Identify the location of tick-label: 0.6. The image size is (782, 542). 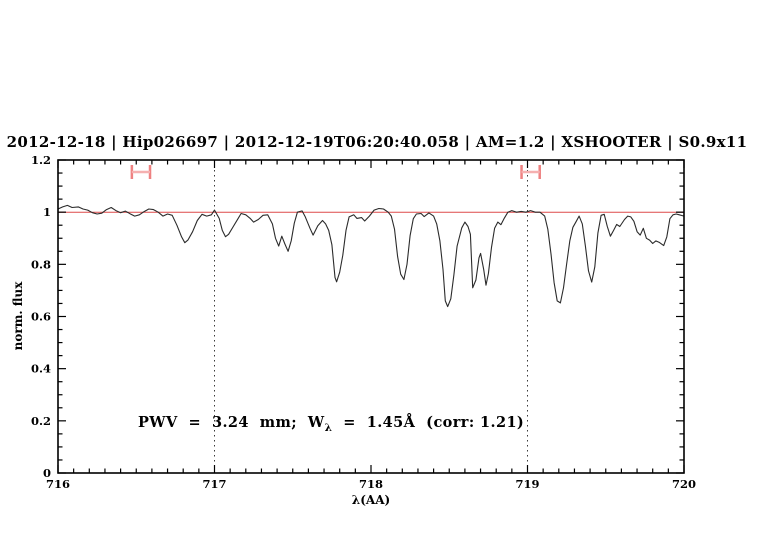
(41, 317).